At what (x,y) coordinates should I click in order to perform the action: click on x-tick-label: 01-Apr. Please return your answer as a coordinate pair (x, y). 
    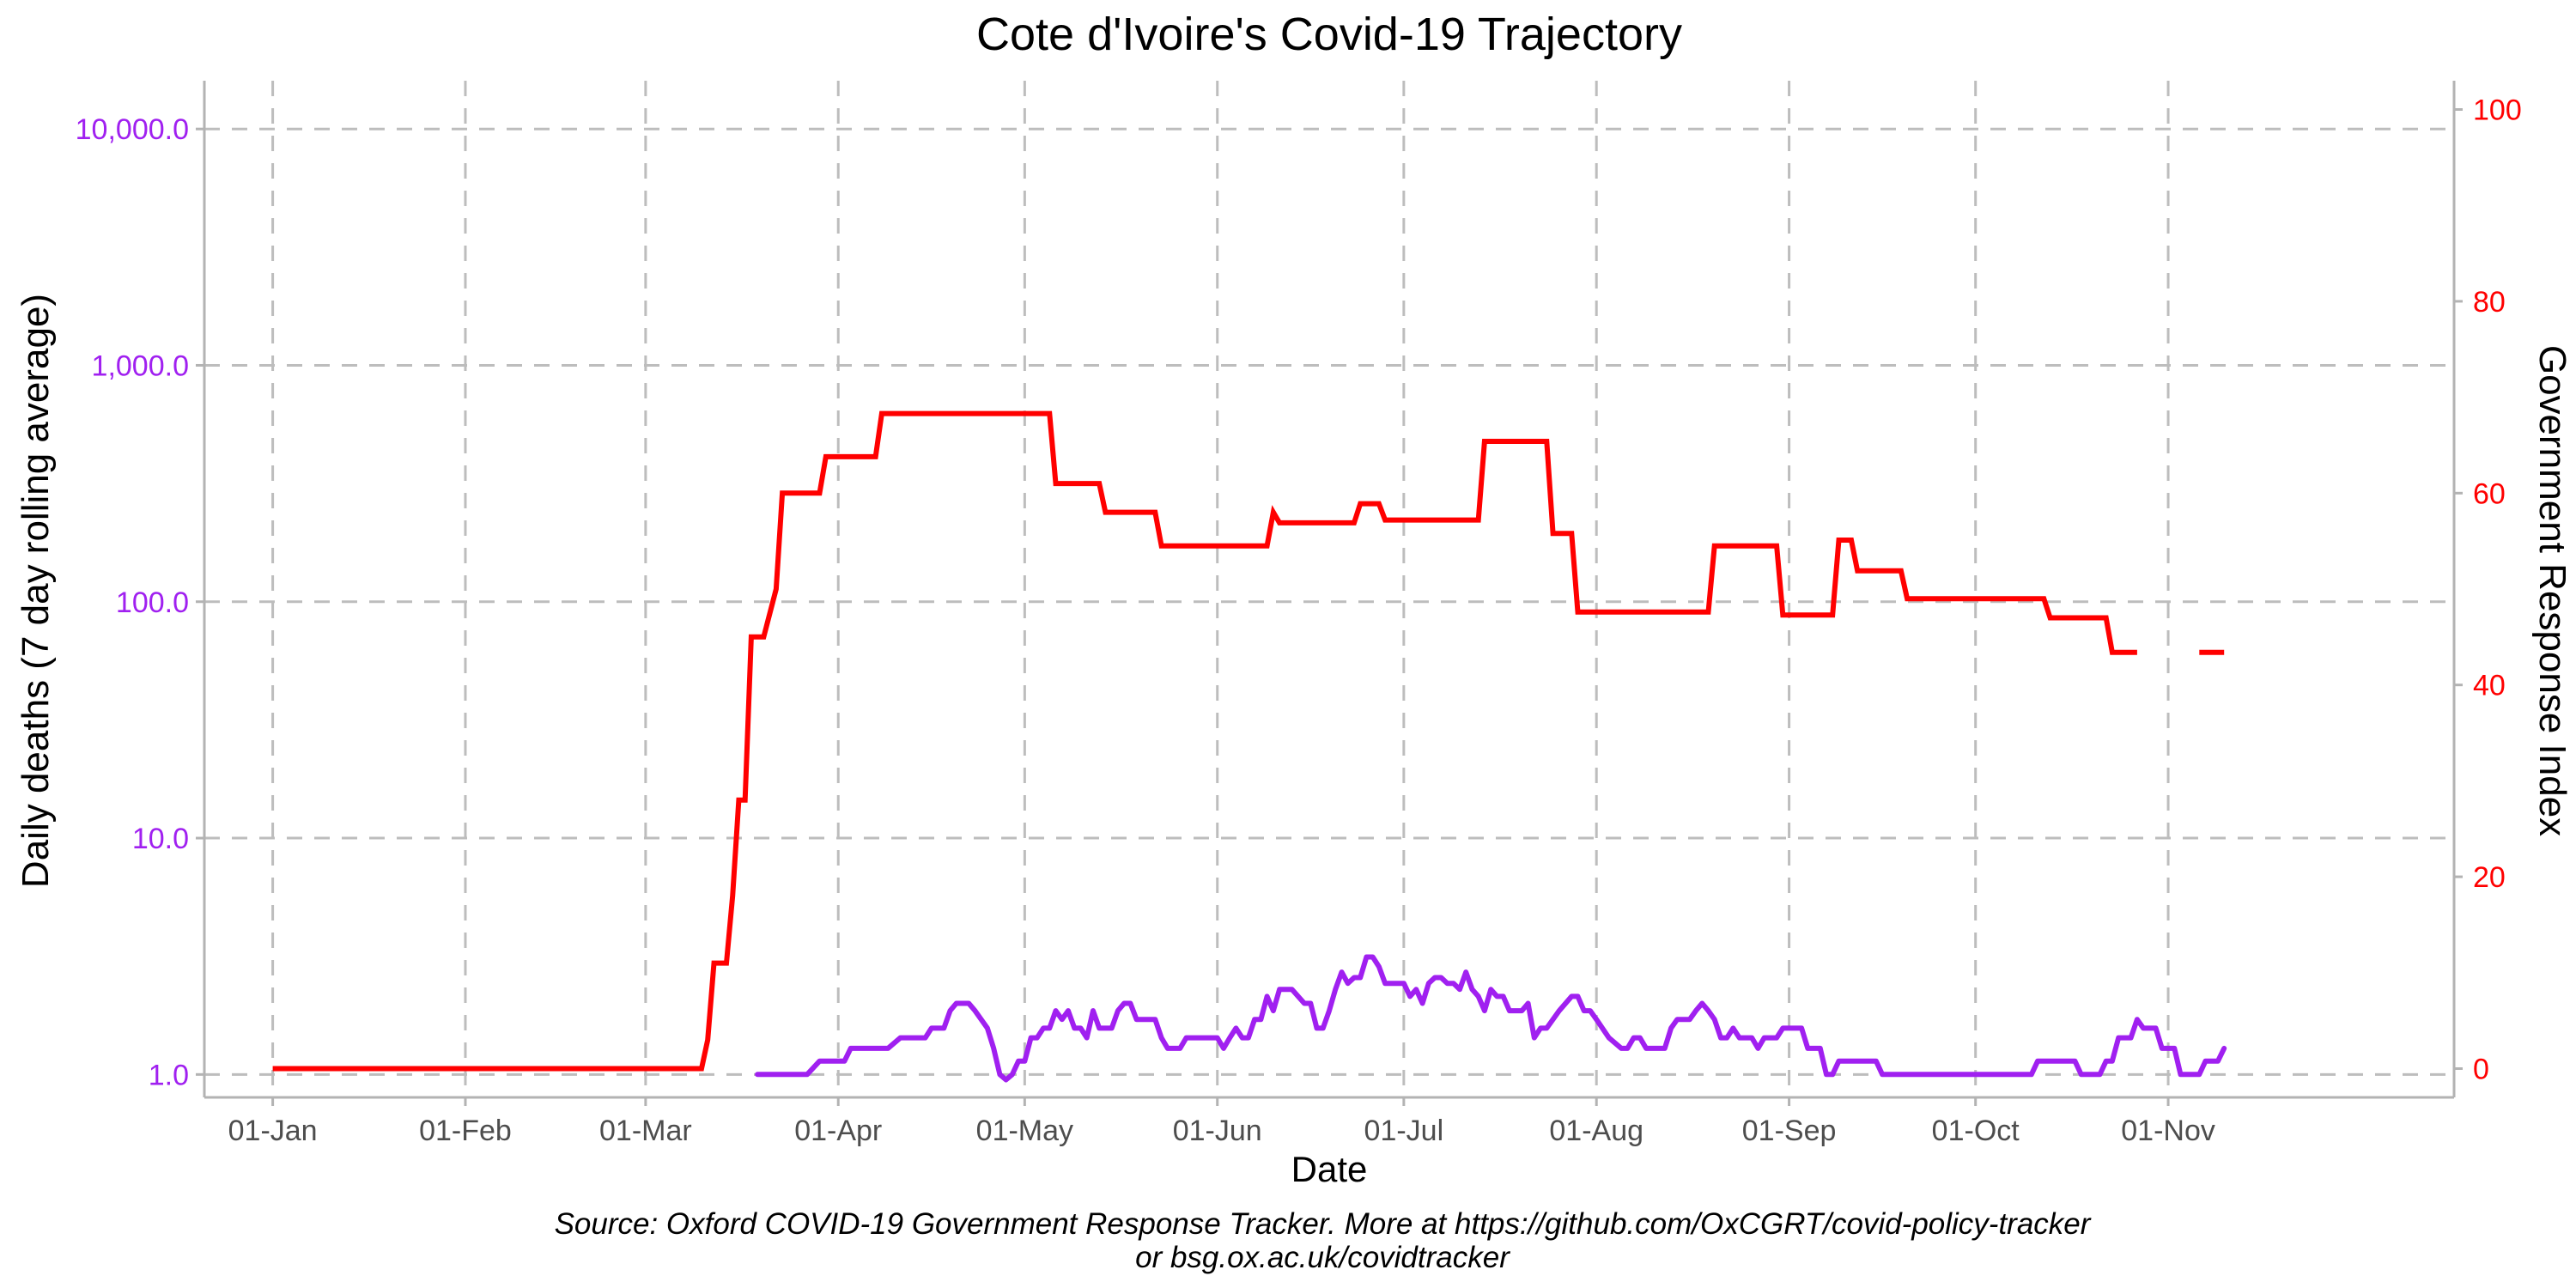
    Looking at the image, I should click on (838, 1131).